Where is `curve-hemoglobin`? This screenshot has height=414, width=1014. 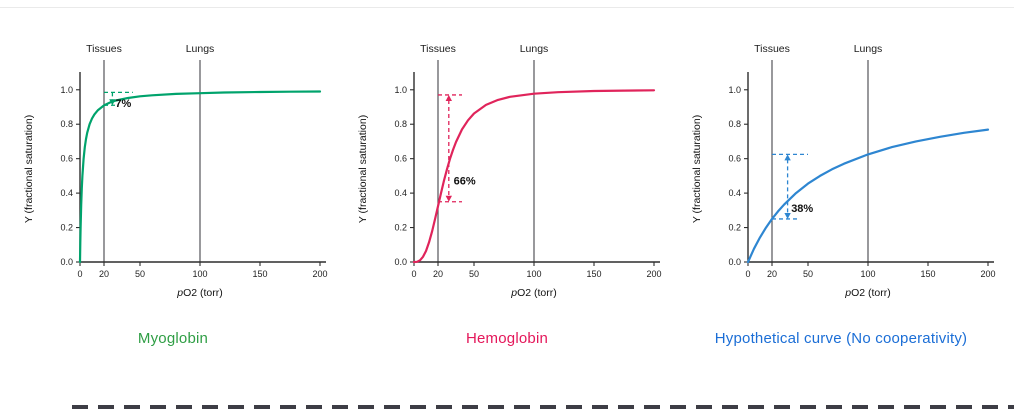
curve-hemoglobin is located at coordinates (534, 176).